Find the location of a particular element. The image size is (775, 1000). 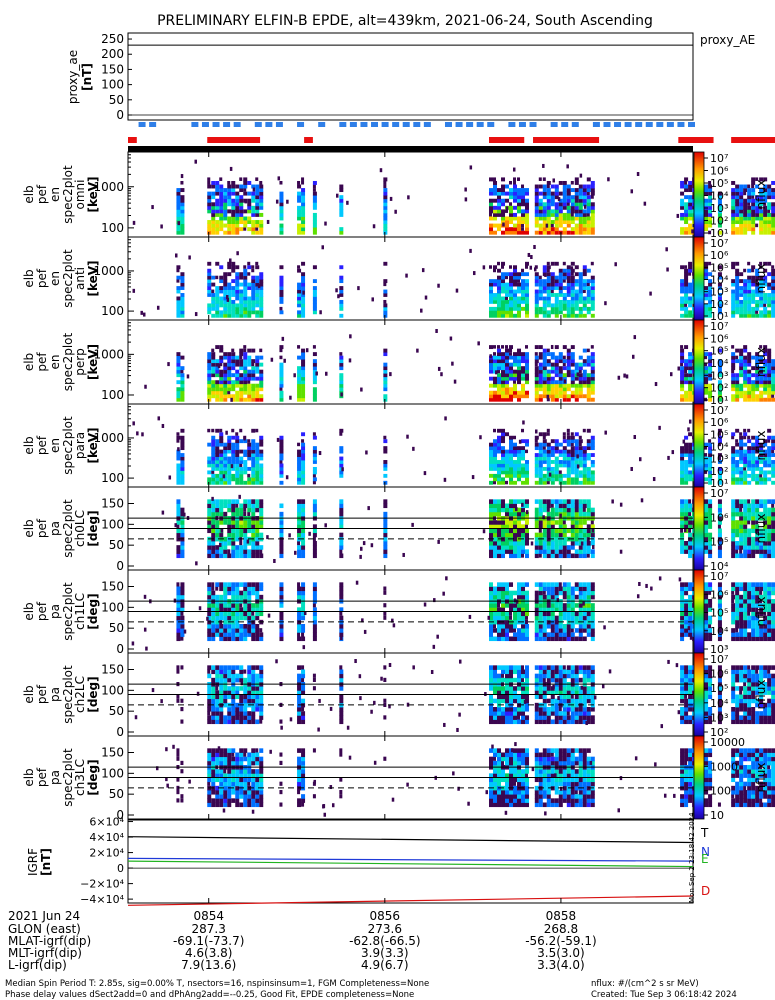

mode-strip-segment is located at coordinates (427, 124).